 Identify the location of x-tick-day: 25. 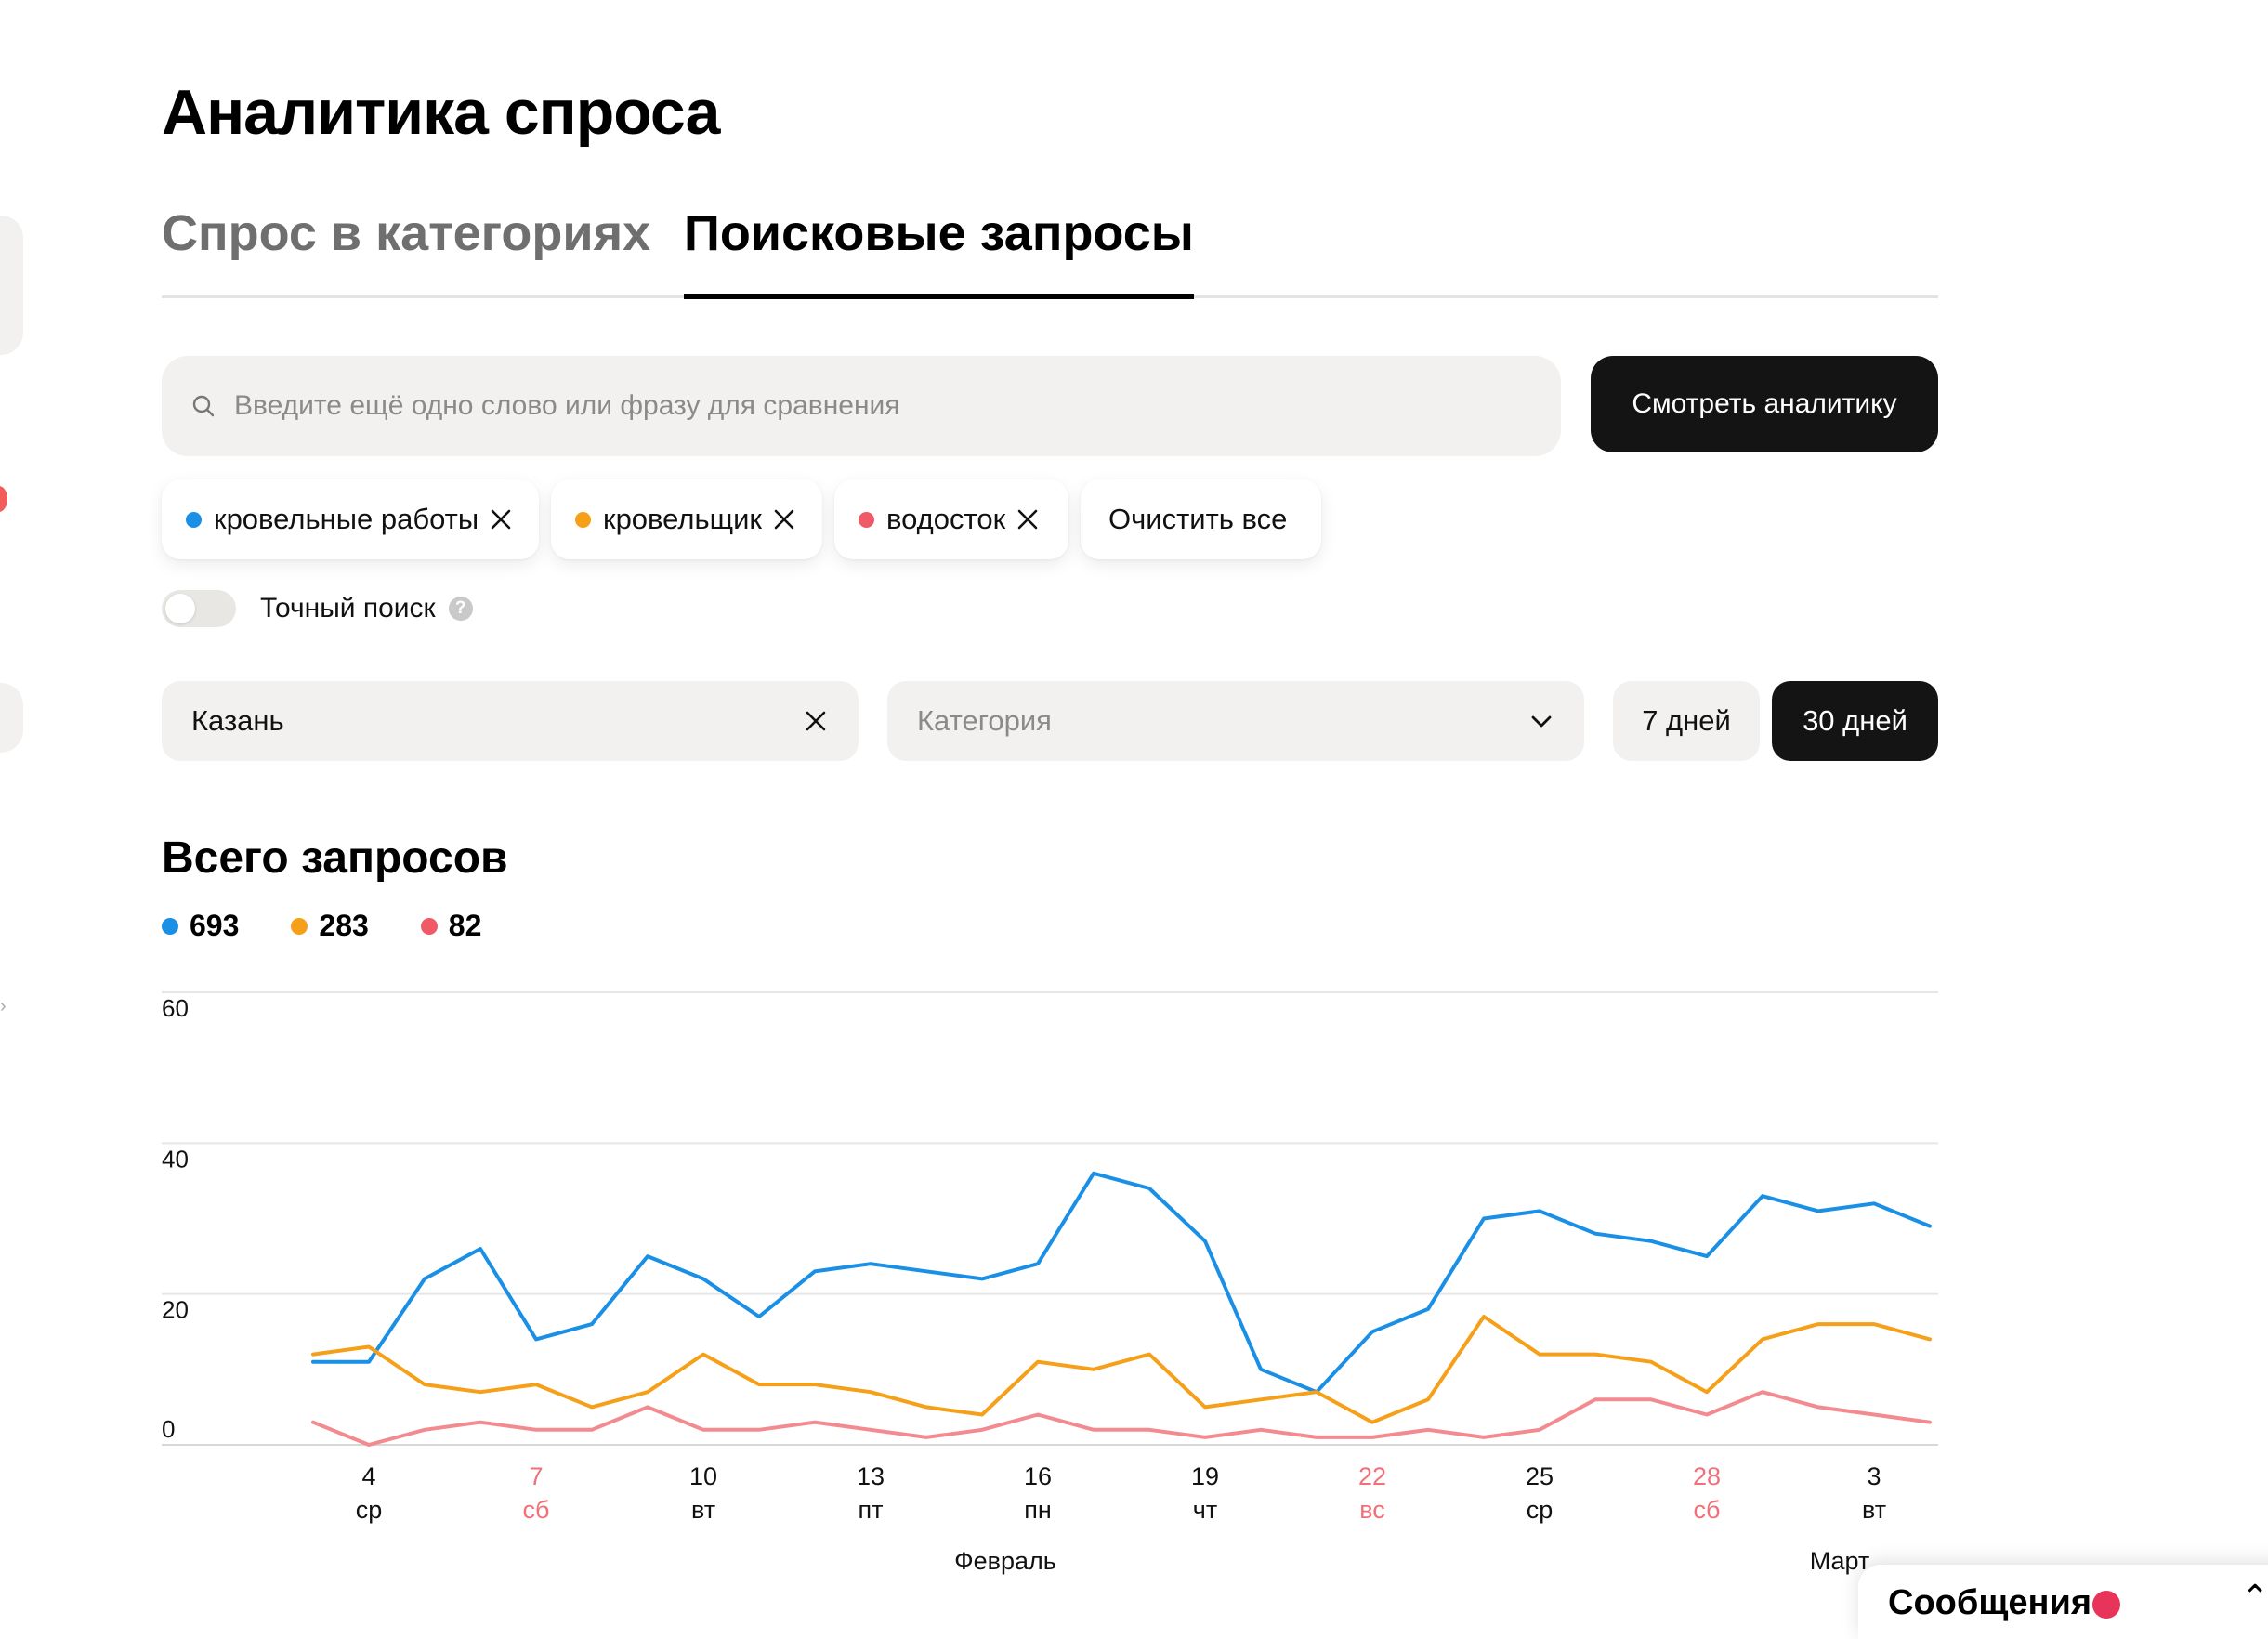
(1540, 1476).